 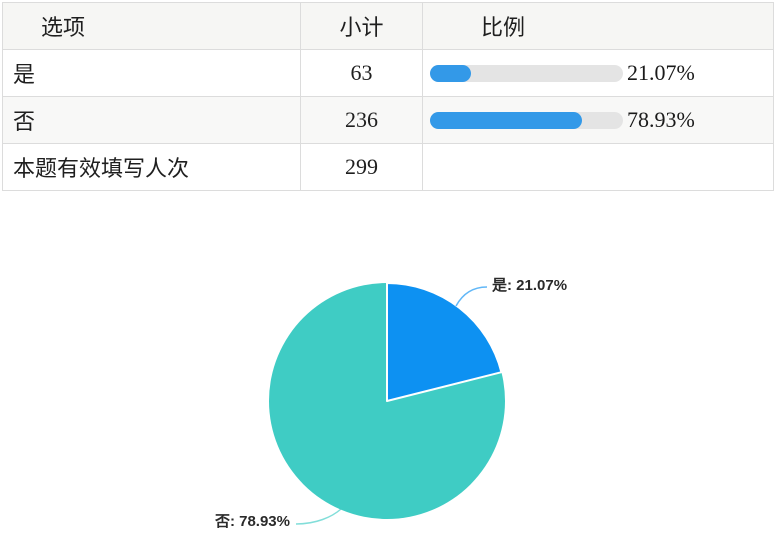 I want to click on table-row-yes: 是 63 21.07%, so click(x=388, y=73).